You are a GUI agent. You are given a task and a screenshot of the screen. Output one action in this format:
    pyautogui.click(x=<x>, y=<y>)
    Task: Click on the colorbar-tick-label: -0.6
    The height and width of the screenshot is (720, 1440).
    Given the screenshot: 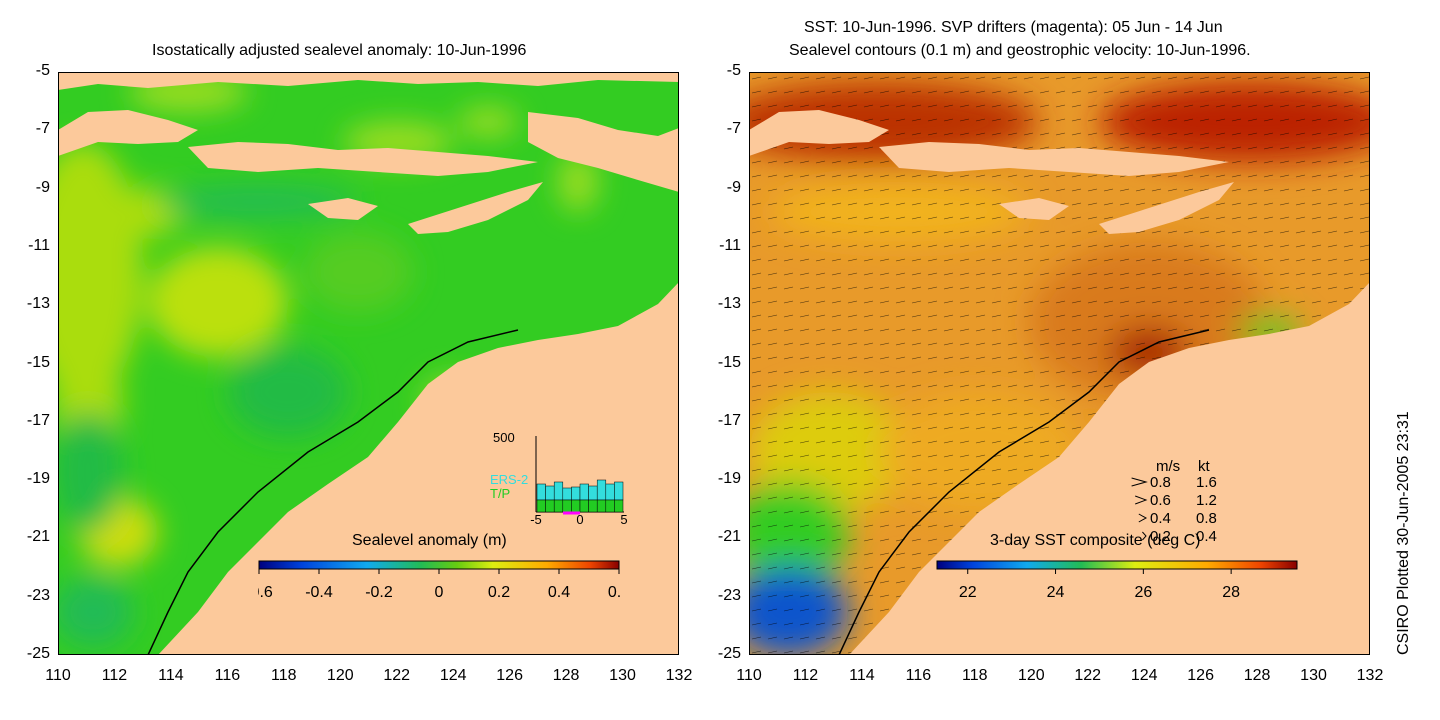 What is the action you would take?
    pyautogui.click(x=265, y=592)
    